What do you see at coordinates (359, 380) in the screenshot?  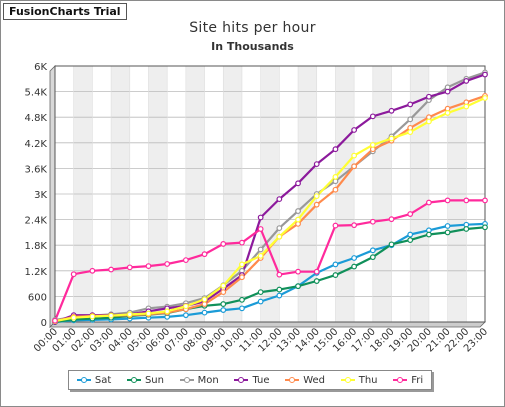 I see `legend-item-thu: Thu` at bounding box center [359, 380].